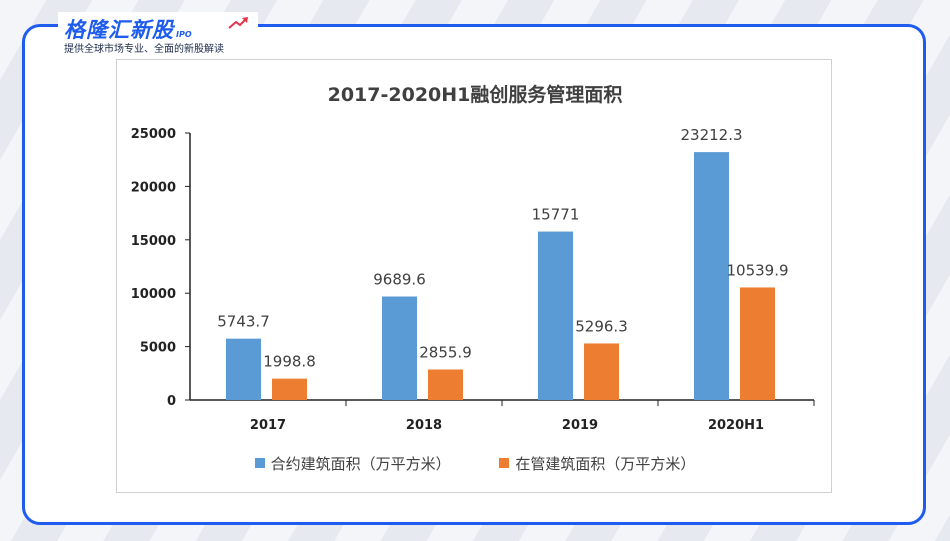  I want to click on data-label: 1998.8, so click(289, 362).